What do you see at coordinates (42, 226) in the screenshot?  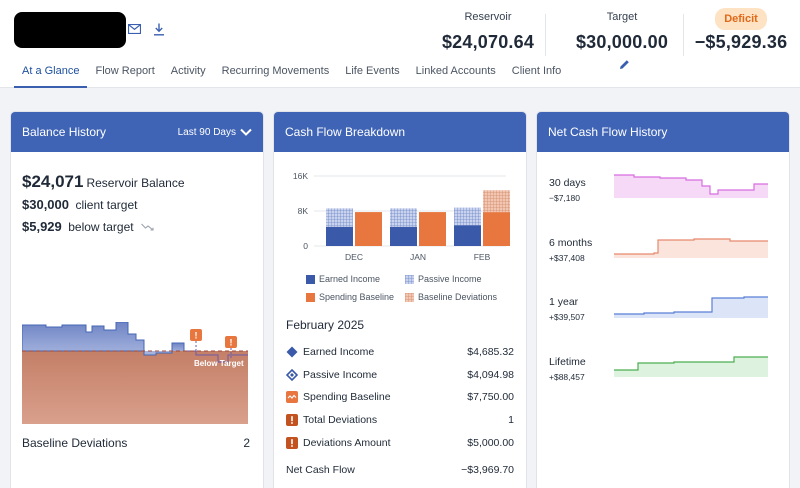 I see `below-amount: $5,929` at bounding box center [42, 226].